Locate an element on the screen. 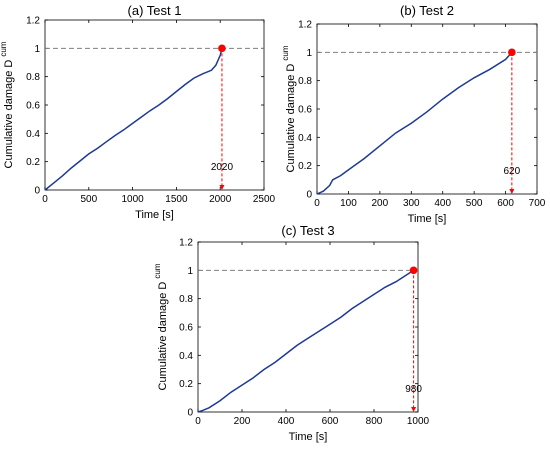 The width and height of the screenshot is (550, 450). x-tick-label: 100 is located at coordinates (348, 203).